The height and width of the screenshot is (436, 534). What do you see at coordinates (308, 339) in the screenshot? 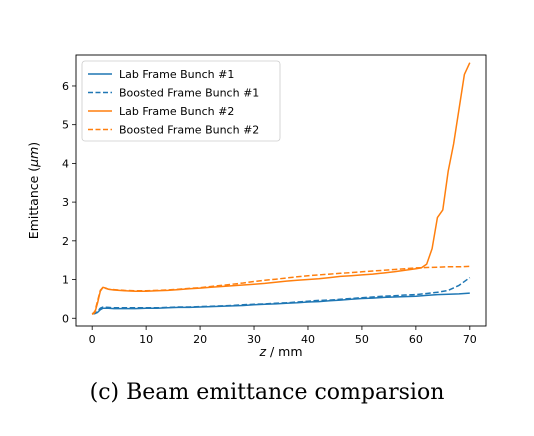
I see `x-tick-label: 40` at bounding box center [308, 339].